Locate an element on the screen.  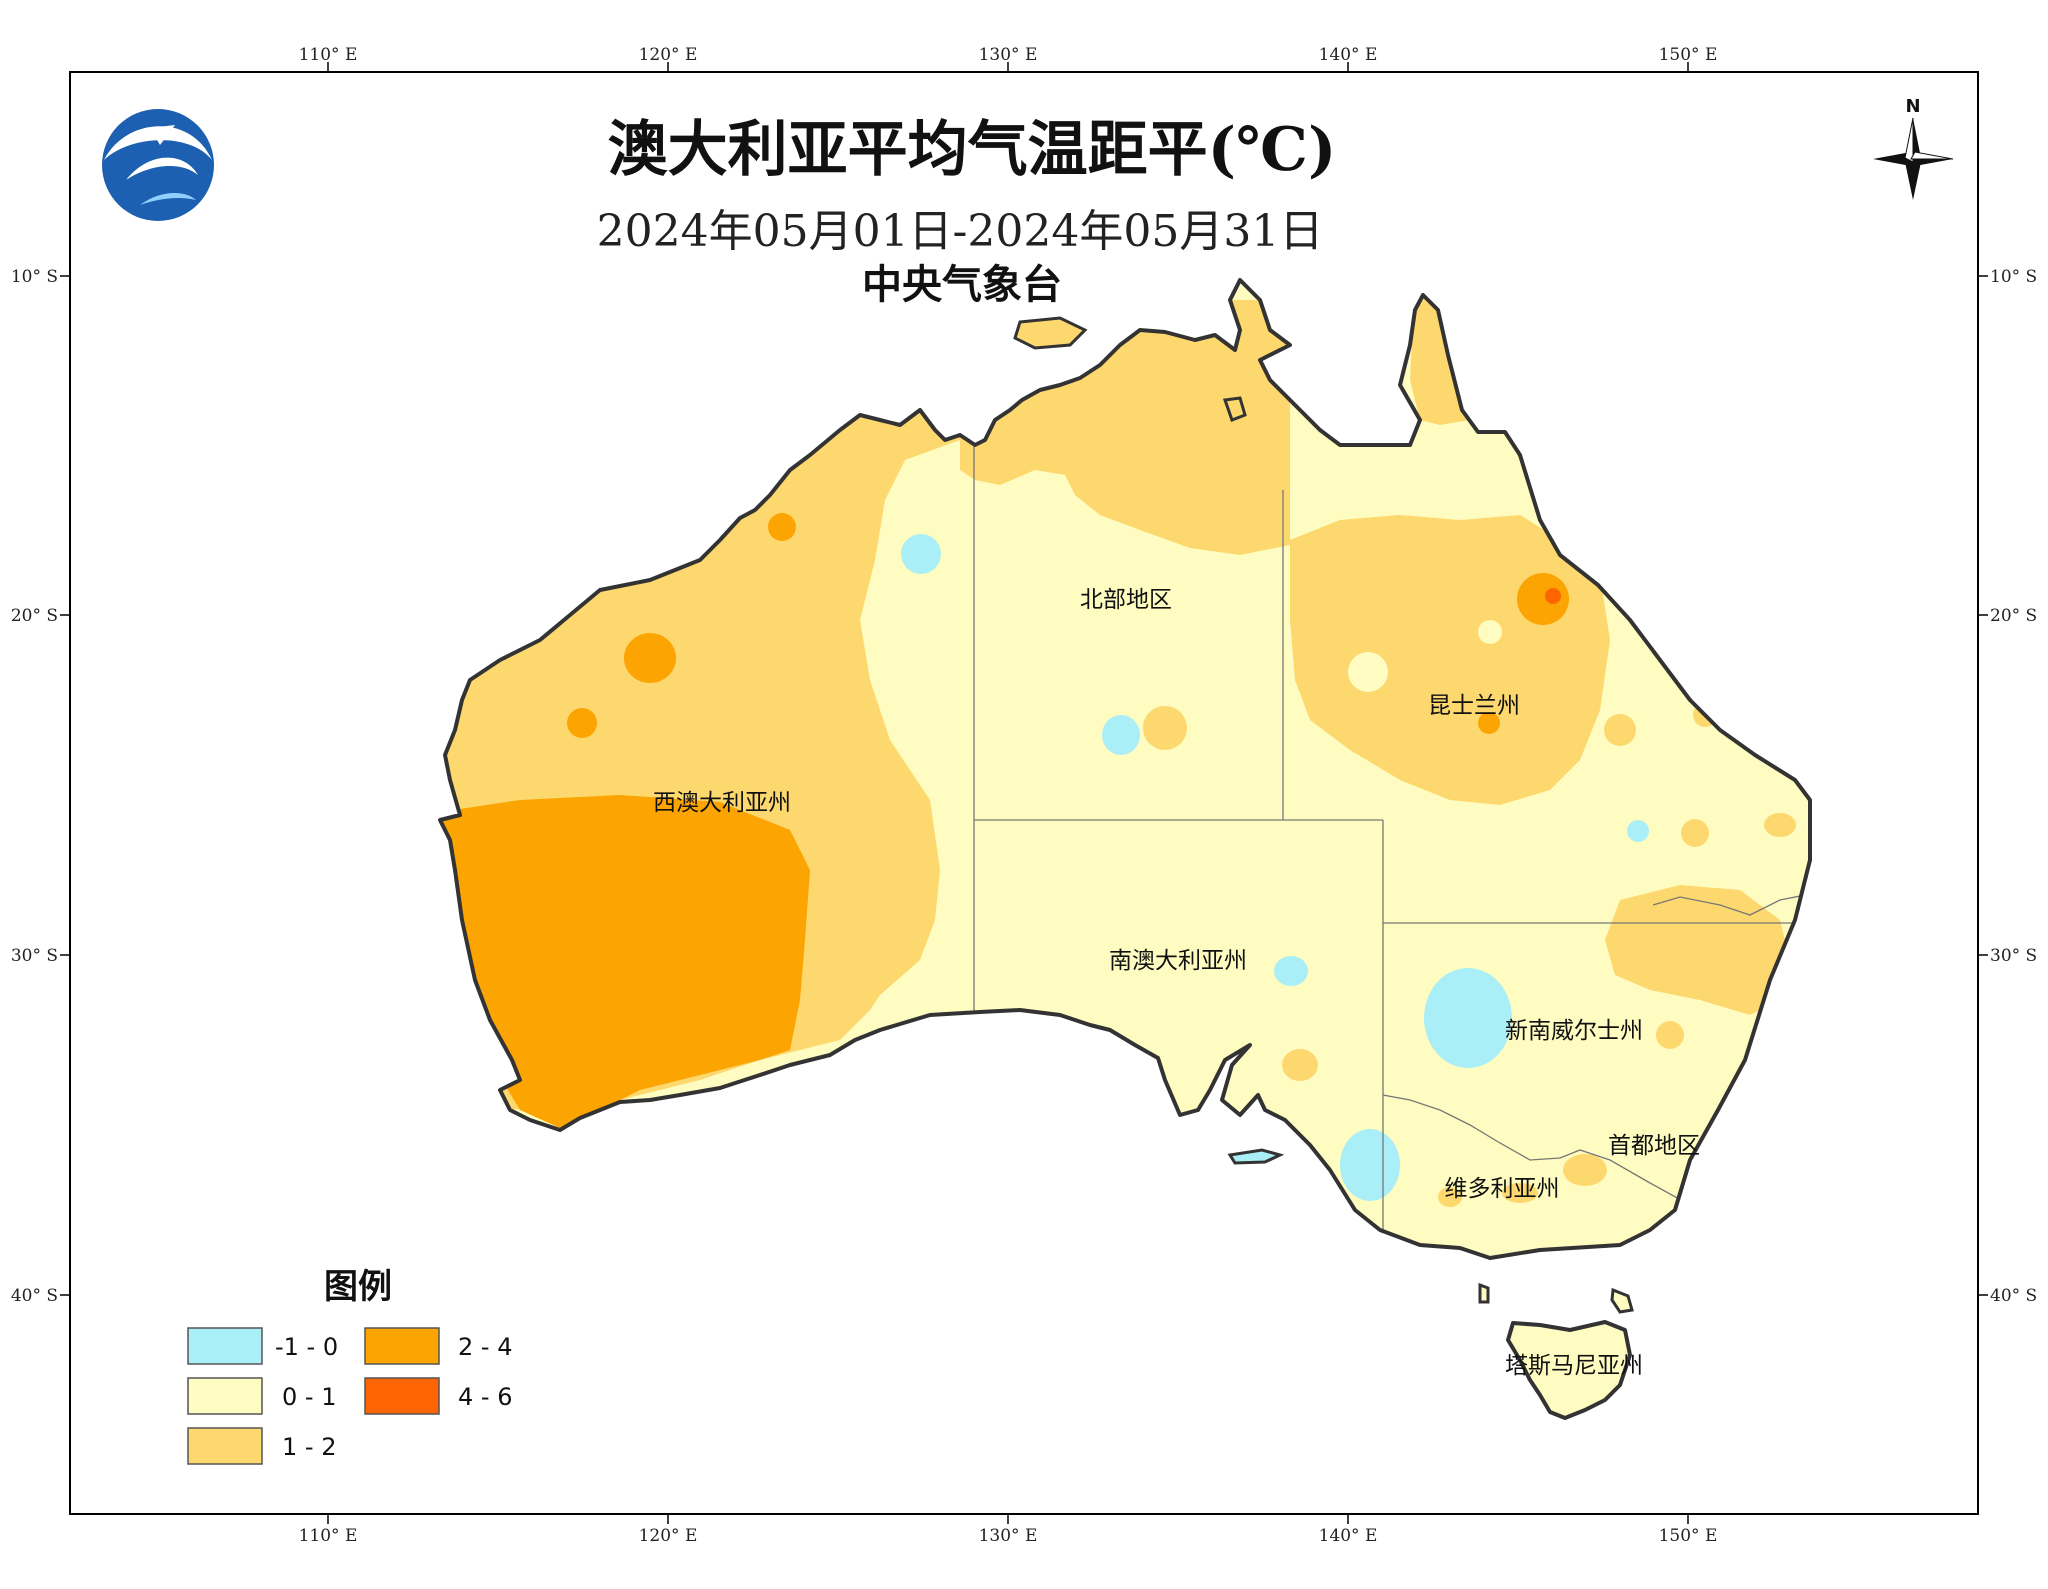
lat-ticks-right: 10° S 20° S 30° S 40° S is located at coordinates (2007, 786).